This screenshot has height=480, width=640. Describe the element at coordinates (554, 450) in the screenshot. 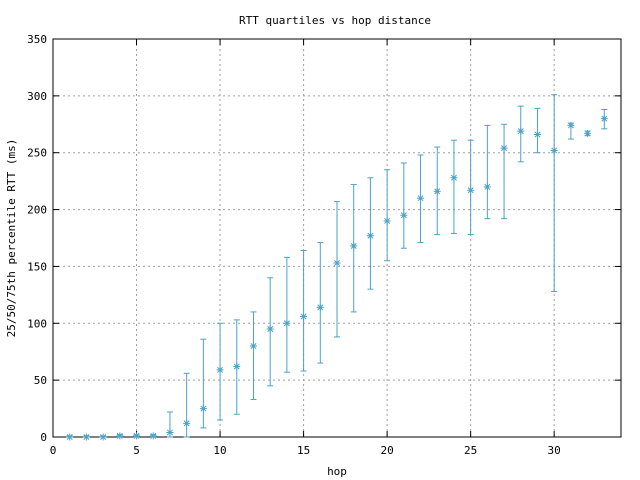

I see `x-tick-label: 30` at that location.